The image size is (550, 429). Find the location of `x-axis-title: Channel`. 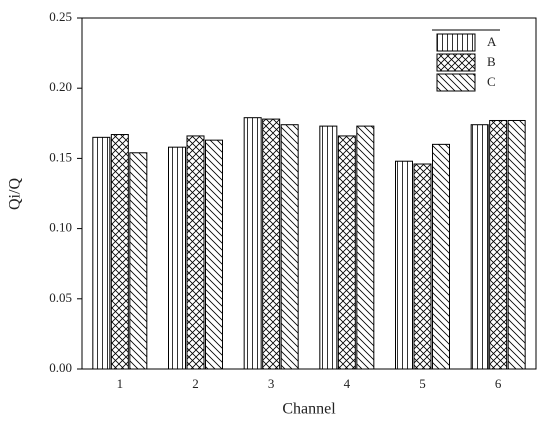

x-axis-title: Channel is located at coordinates (309, 409).